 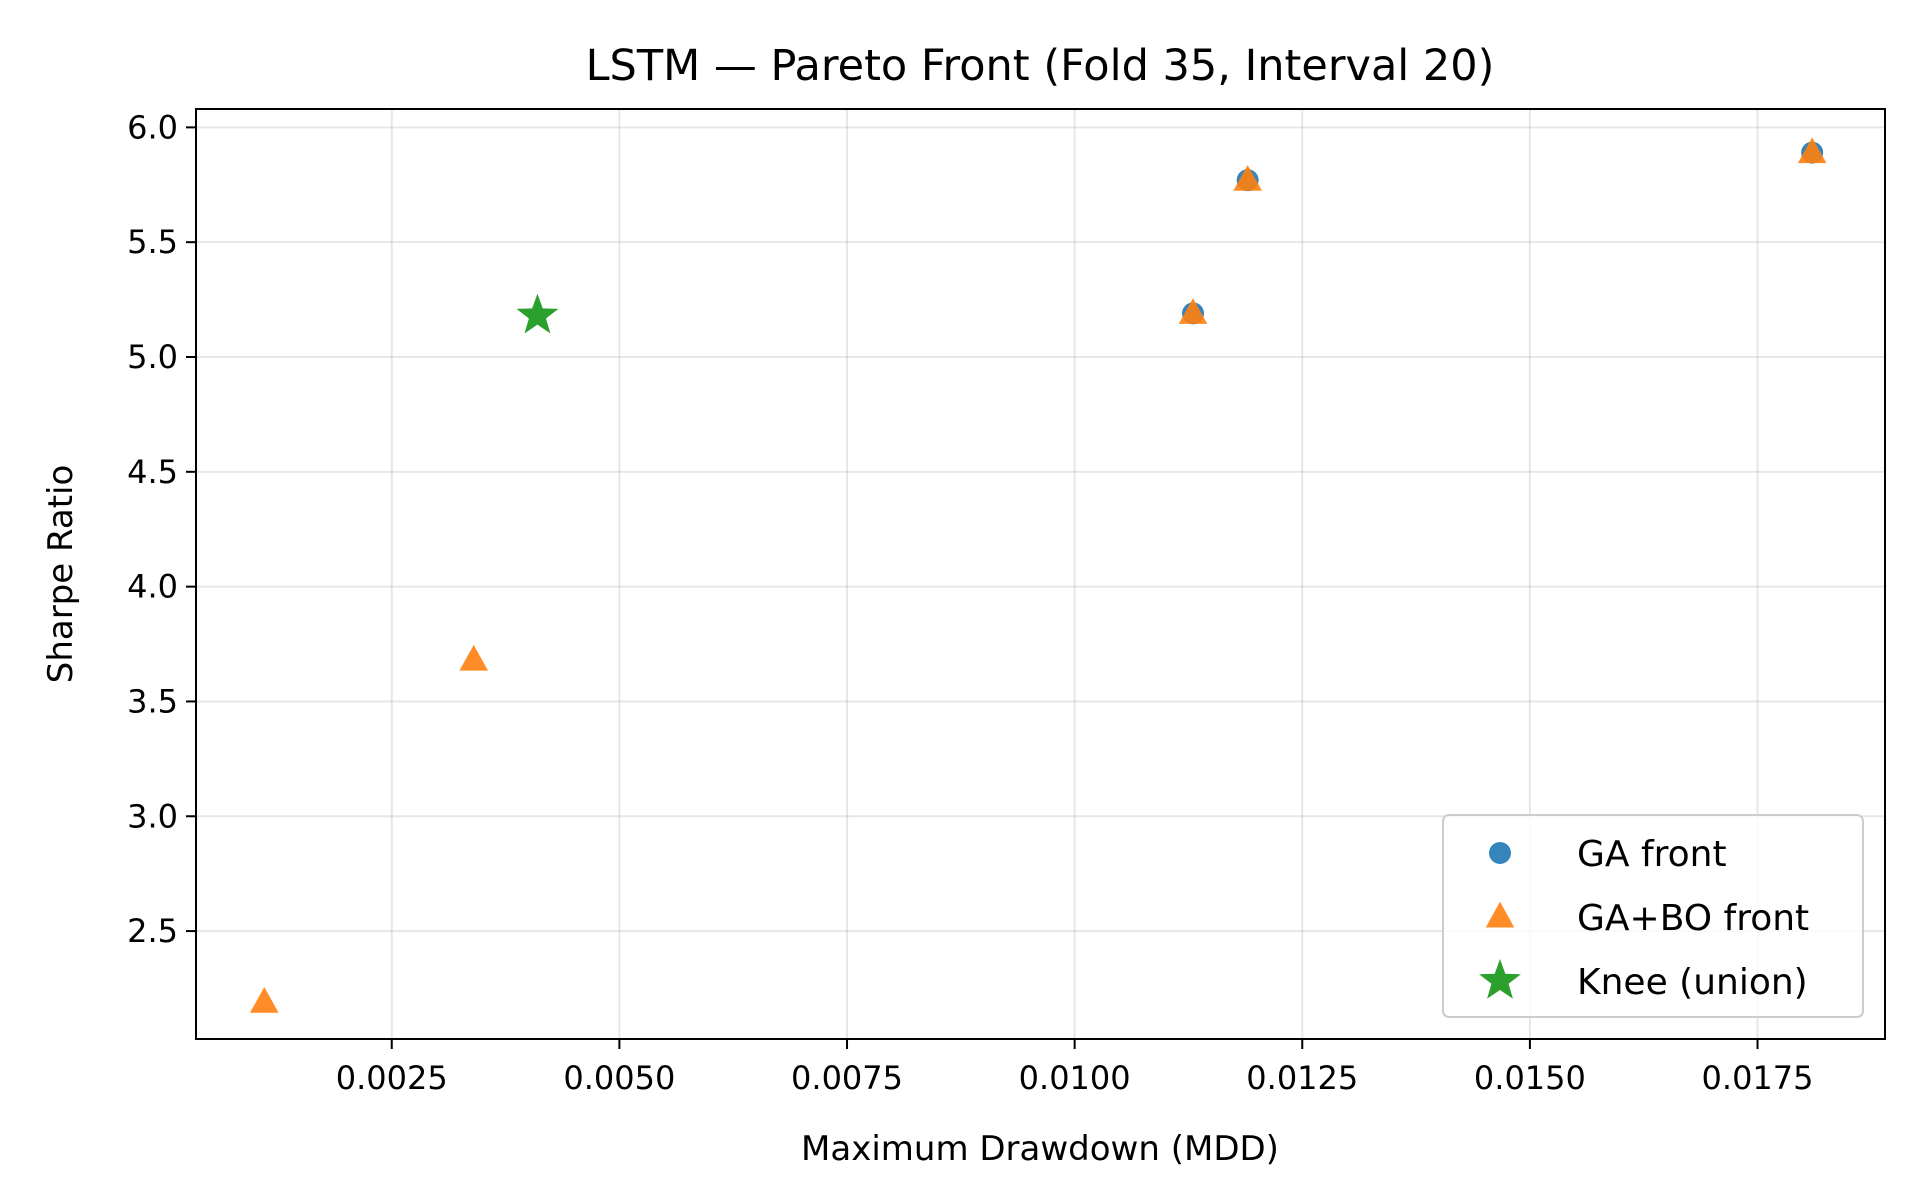 I want to click on y-tick-label: 5.5, so click(x=152, y=242).